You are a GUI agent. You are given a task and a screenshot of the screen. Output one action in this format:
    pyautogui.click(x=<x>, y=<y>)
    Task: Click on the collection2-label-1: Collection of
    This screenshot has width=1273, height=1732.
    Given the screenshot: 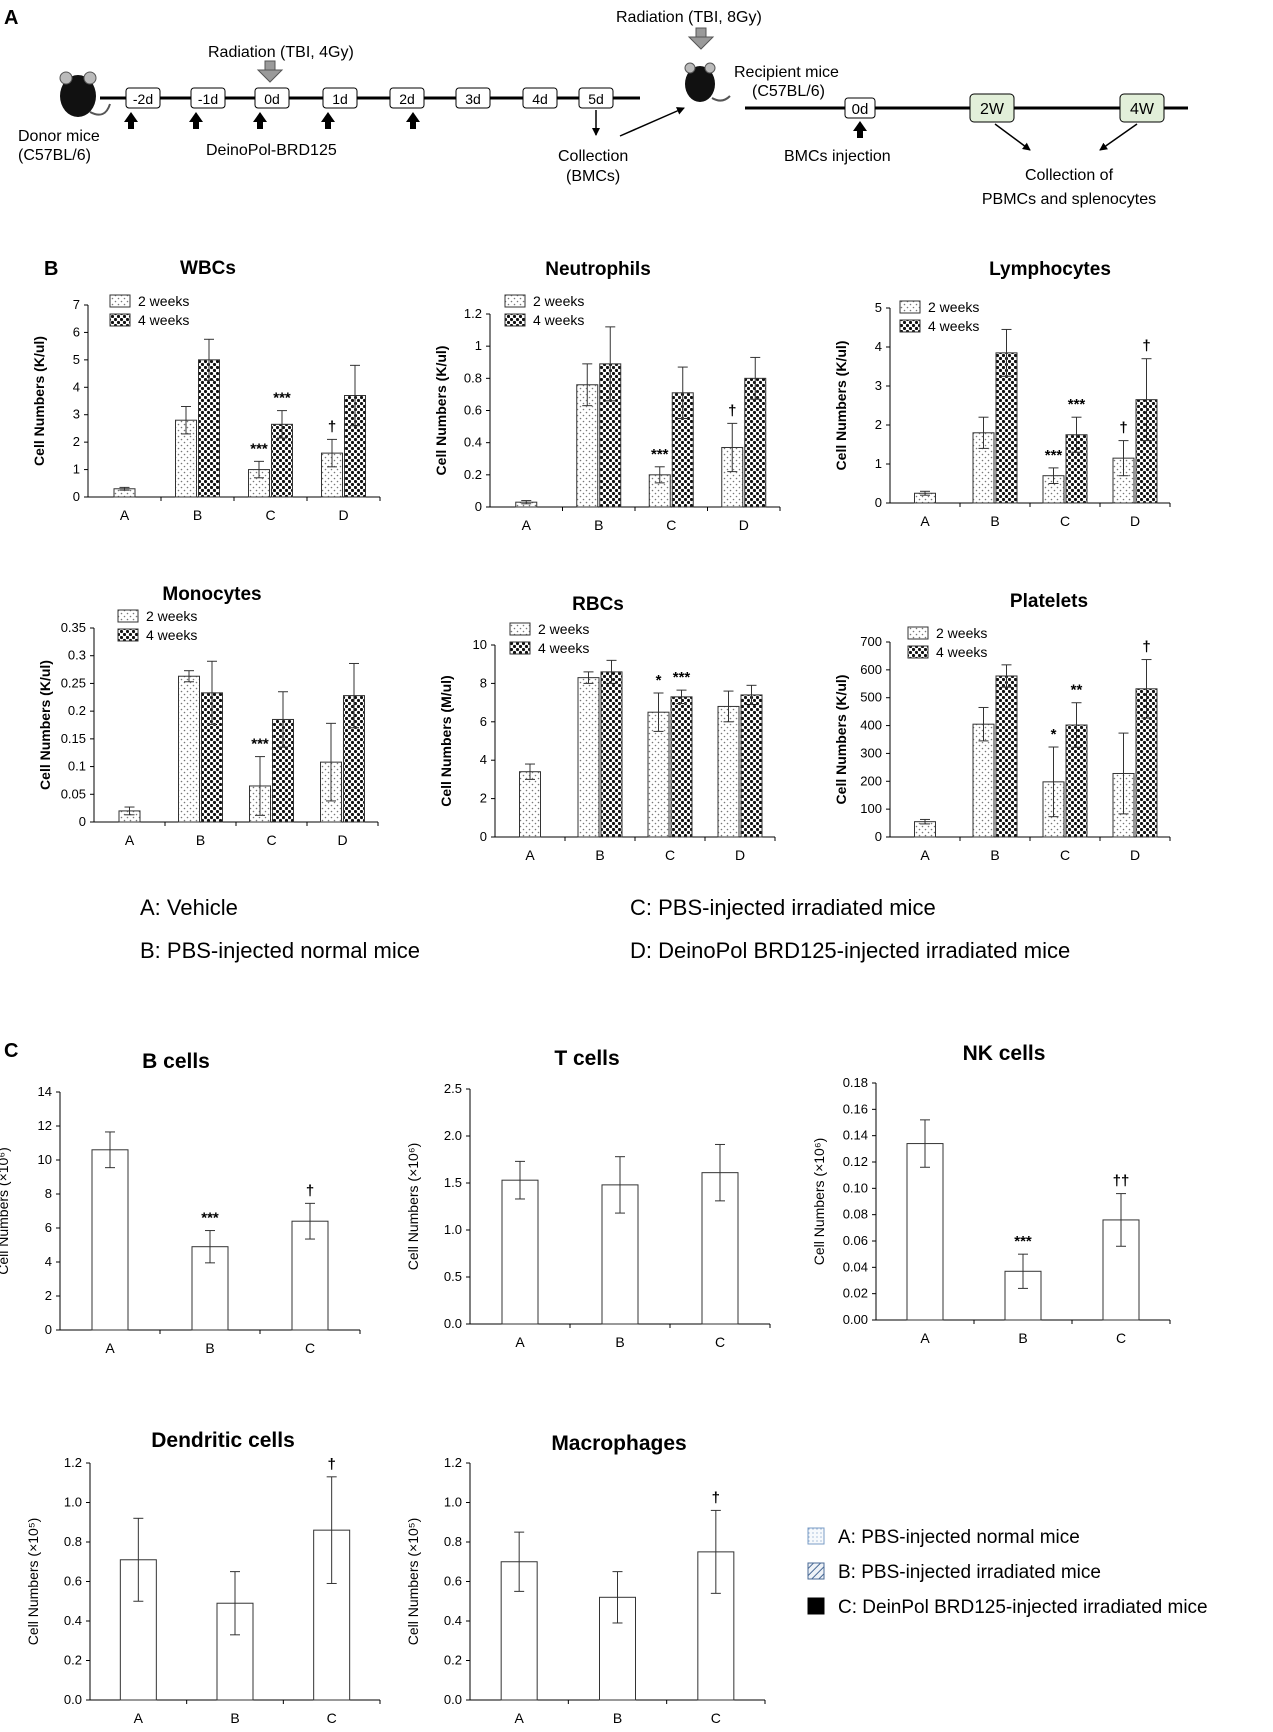 What is the action you would take?
    pyautogui.click(x=1069, y=175)
    